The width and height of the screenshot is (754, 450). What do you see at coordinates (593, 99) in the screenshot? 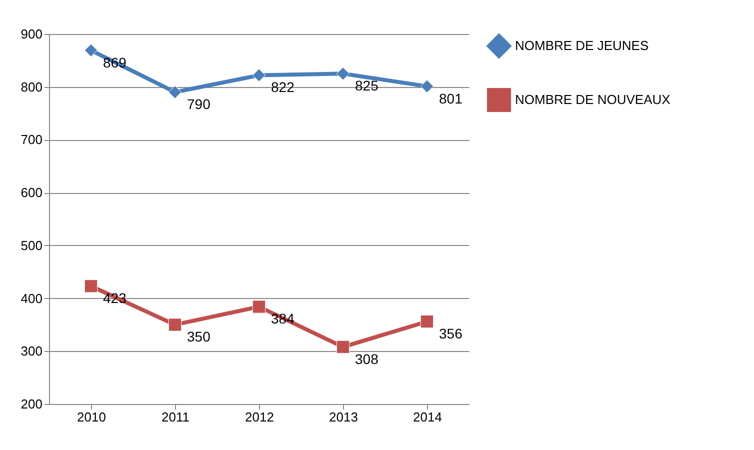
I see `legend-label: NOMBRE DE NOUVEAUX` at bounding box center [593, 99].